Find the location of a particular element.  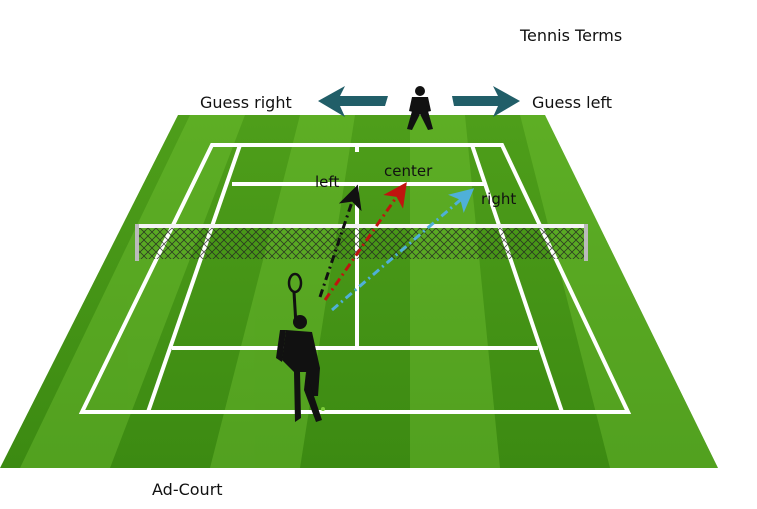

page-title: Tennis Terms is located at coordinates (570, 35).